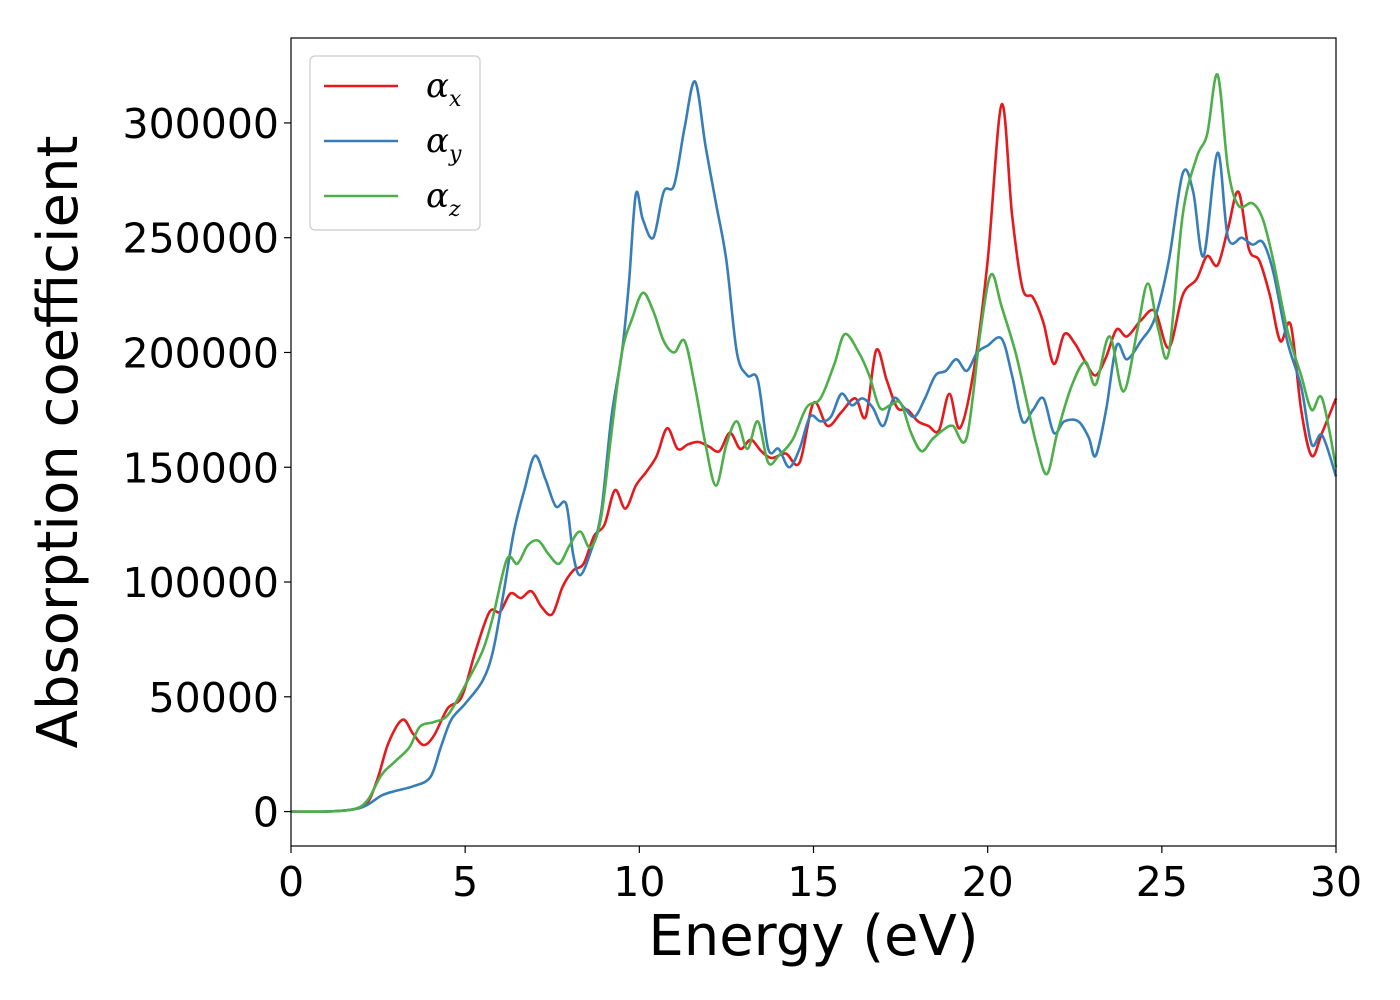 Image resolution: width=1400 pixels, height=1000 pixels. What do you see at coordinates (1162, 882) in the screenshot?
I see `x-tick-label: 25` at bounding box center [1162, 882].